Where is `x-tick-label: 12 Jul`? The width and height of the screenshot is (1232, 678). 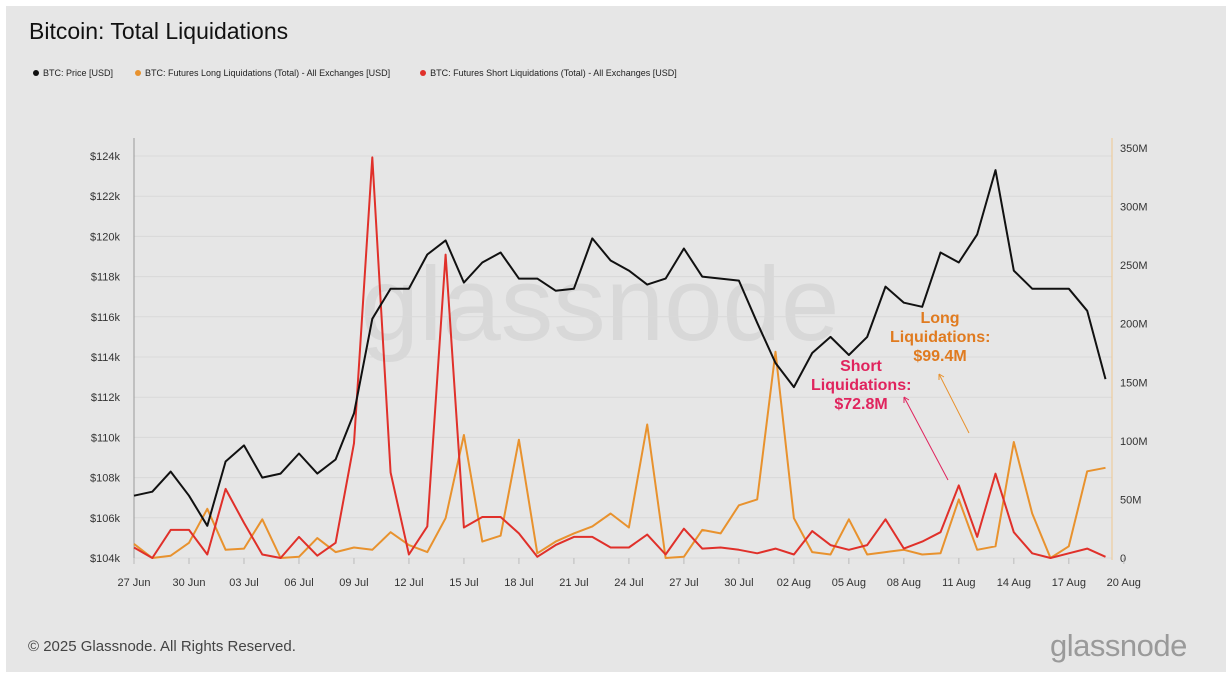
x-tick-label: 12 Jul is located at coordinates (408, 583).